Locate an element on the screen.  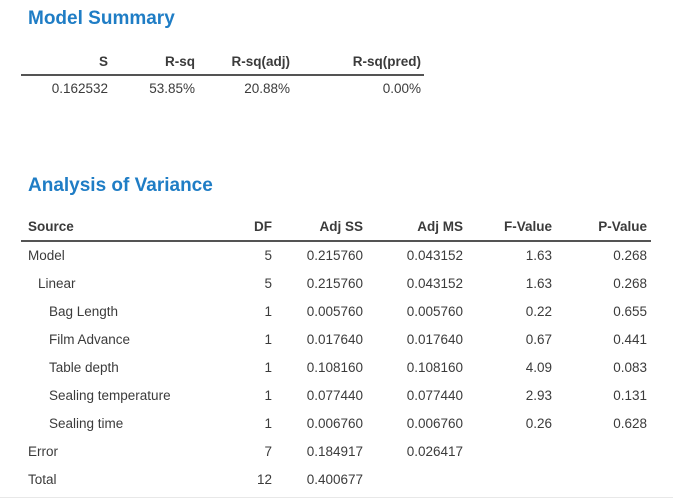
adj-ms-cell is located at coordinates (413, 480).